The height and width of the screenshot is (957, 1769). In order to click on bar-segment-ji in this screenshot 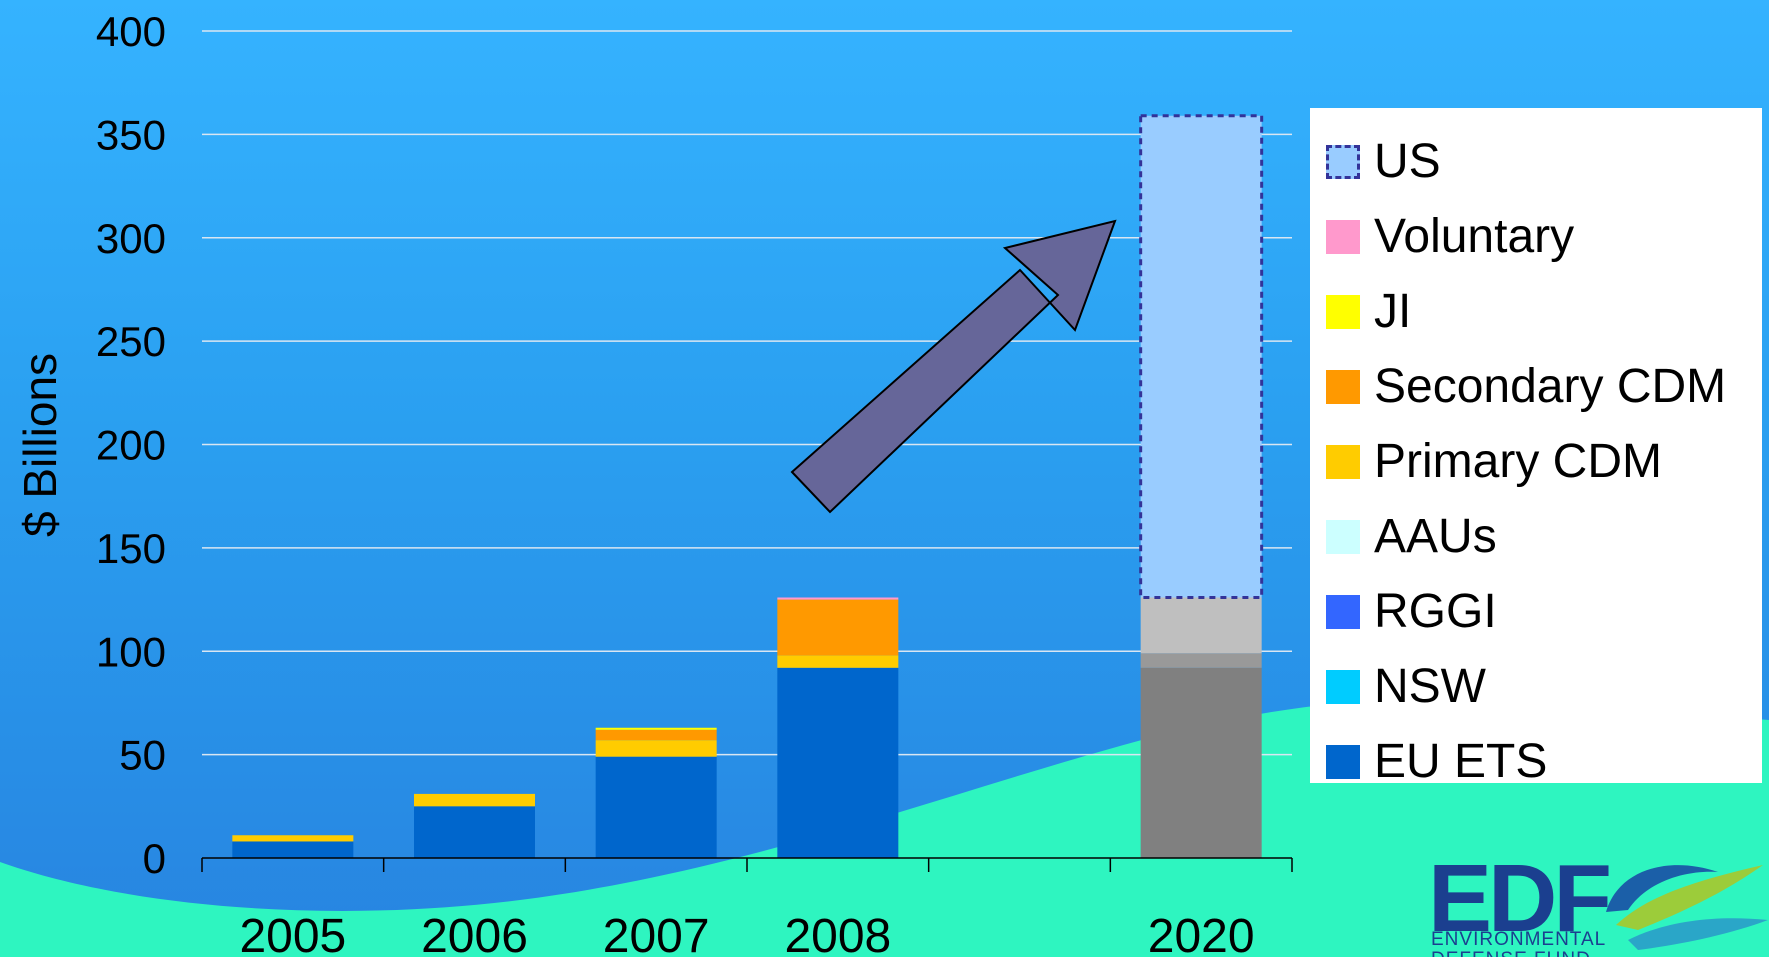, I will do `click(656, 728)`.